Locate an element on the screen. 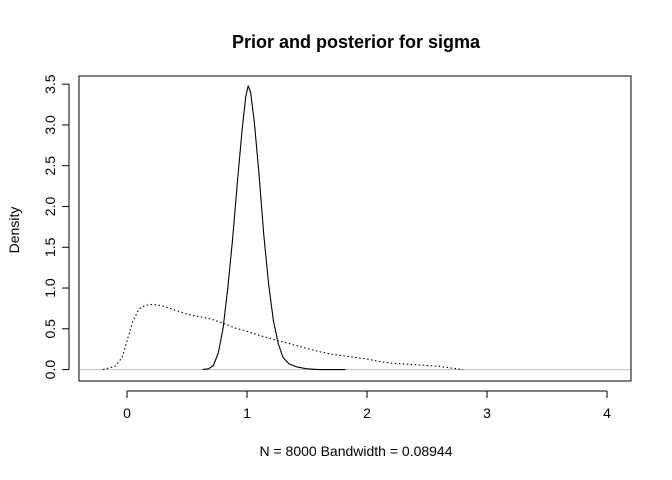 This screenshot has width=672, height=480. x-tick-label: 4 is located at coordinates (607, 413).